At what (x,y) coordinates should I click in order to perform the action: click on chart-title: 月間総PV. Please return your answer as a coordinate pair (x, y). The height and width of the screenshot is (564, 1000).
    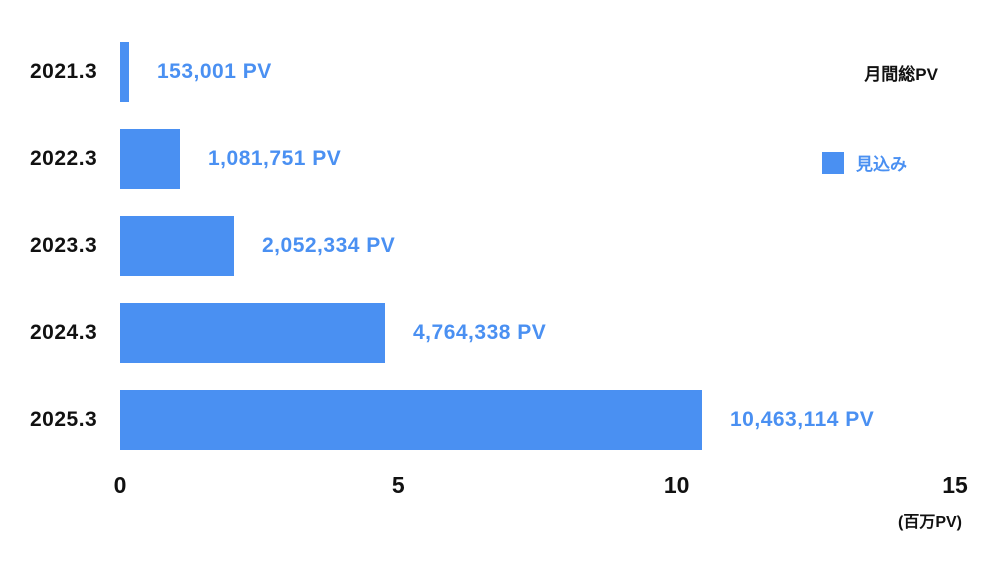
    Looking at the image, I should click on (901, 74).